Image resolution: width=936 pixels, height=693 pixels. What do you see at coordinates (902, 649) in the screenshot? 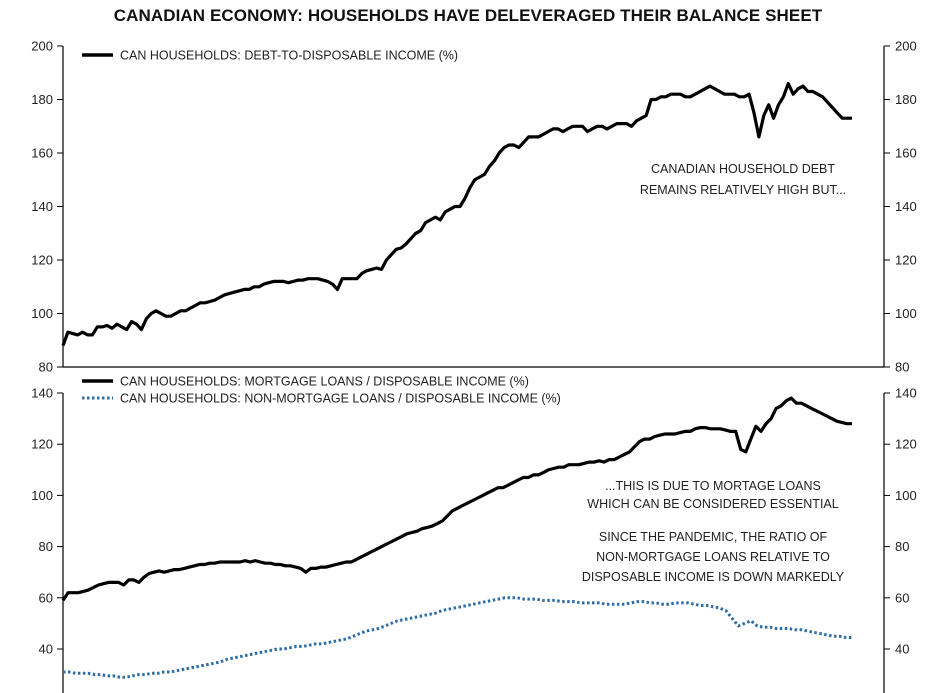
I see `y-tick-label-right: 40` at bounding box center [902, 649].